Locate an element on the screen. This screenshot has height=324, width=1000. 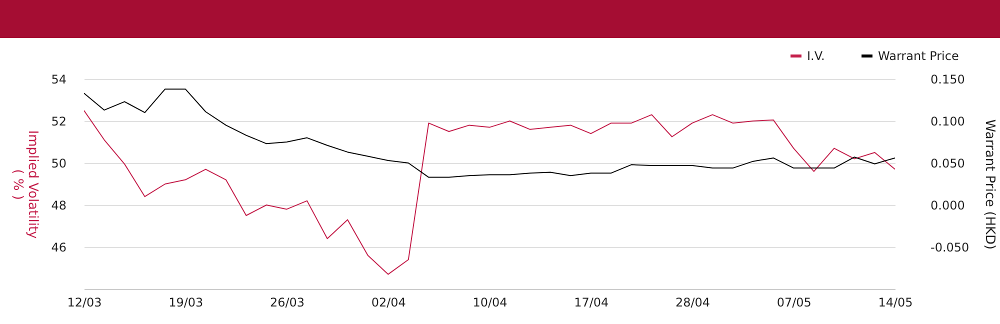
x-tick-label: 26/03 is located at coordinates (287, 303).